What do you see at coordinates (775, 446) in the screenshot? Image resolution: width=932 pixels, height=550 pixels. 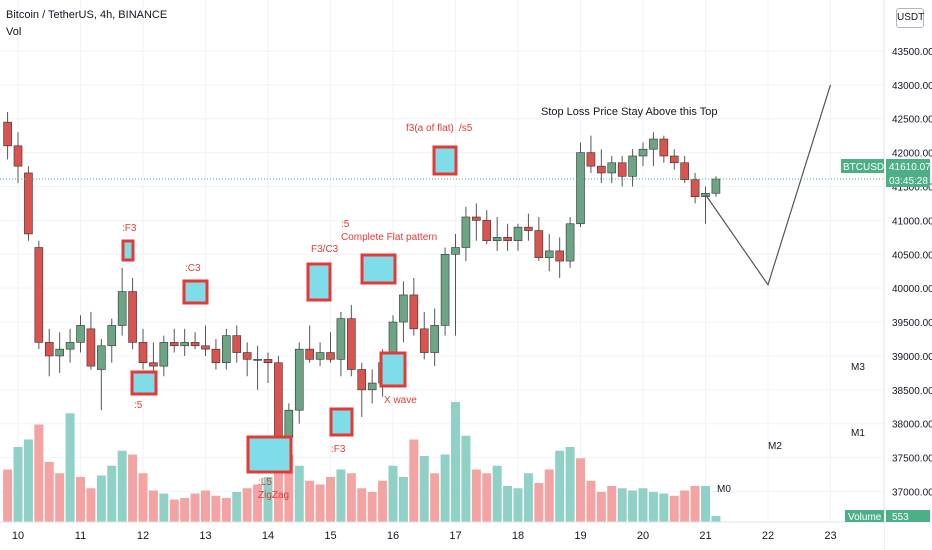 I see `m2-label: M2` at bounding box center [775, 446].